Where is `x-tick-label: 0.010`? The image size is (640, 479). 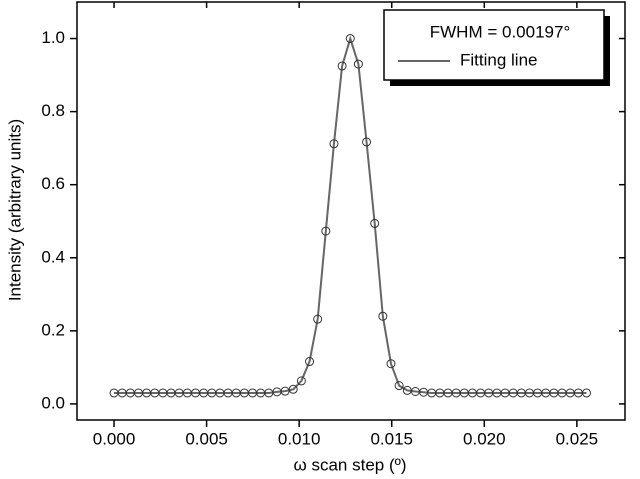 x-tick-label: 0.010 is located at coordinates (299, 438).